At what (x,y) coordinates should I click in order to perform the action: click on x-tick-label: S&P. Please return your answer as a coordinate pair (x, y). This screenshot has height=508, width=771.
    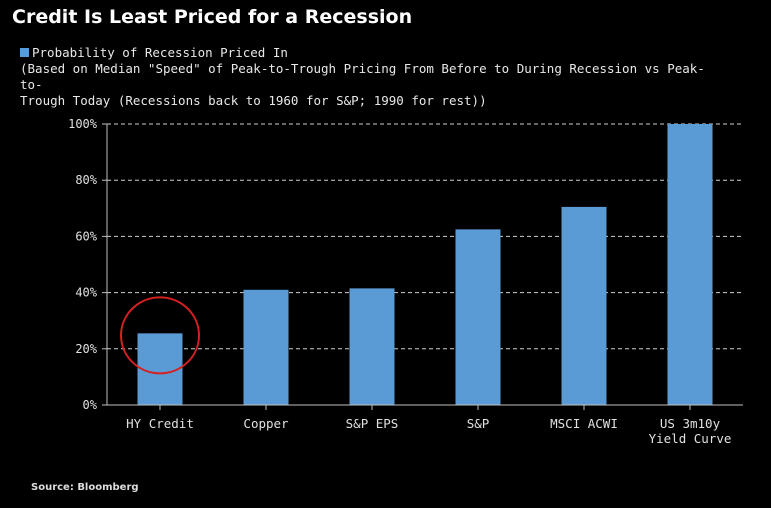
    Looking at the image, I should click on (478, 423).